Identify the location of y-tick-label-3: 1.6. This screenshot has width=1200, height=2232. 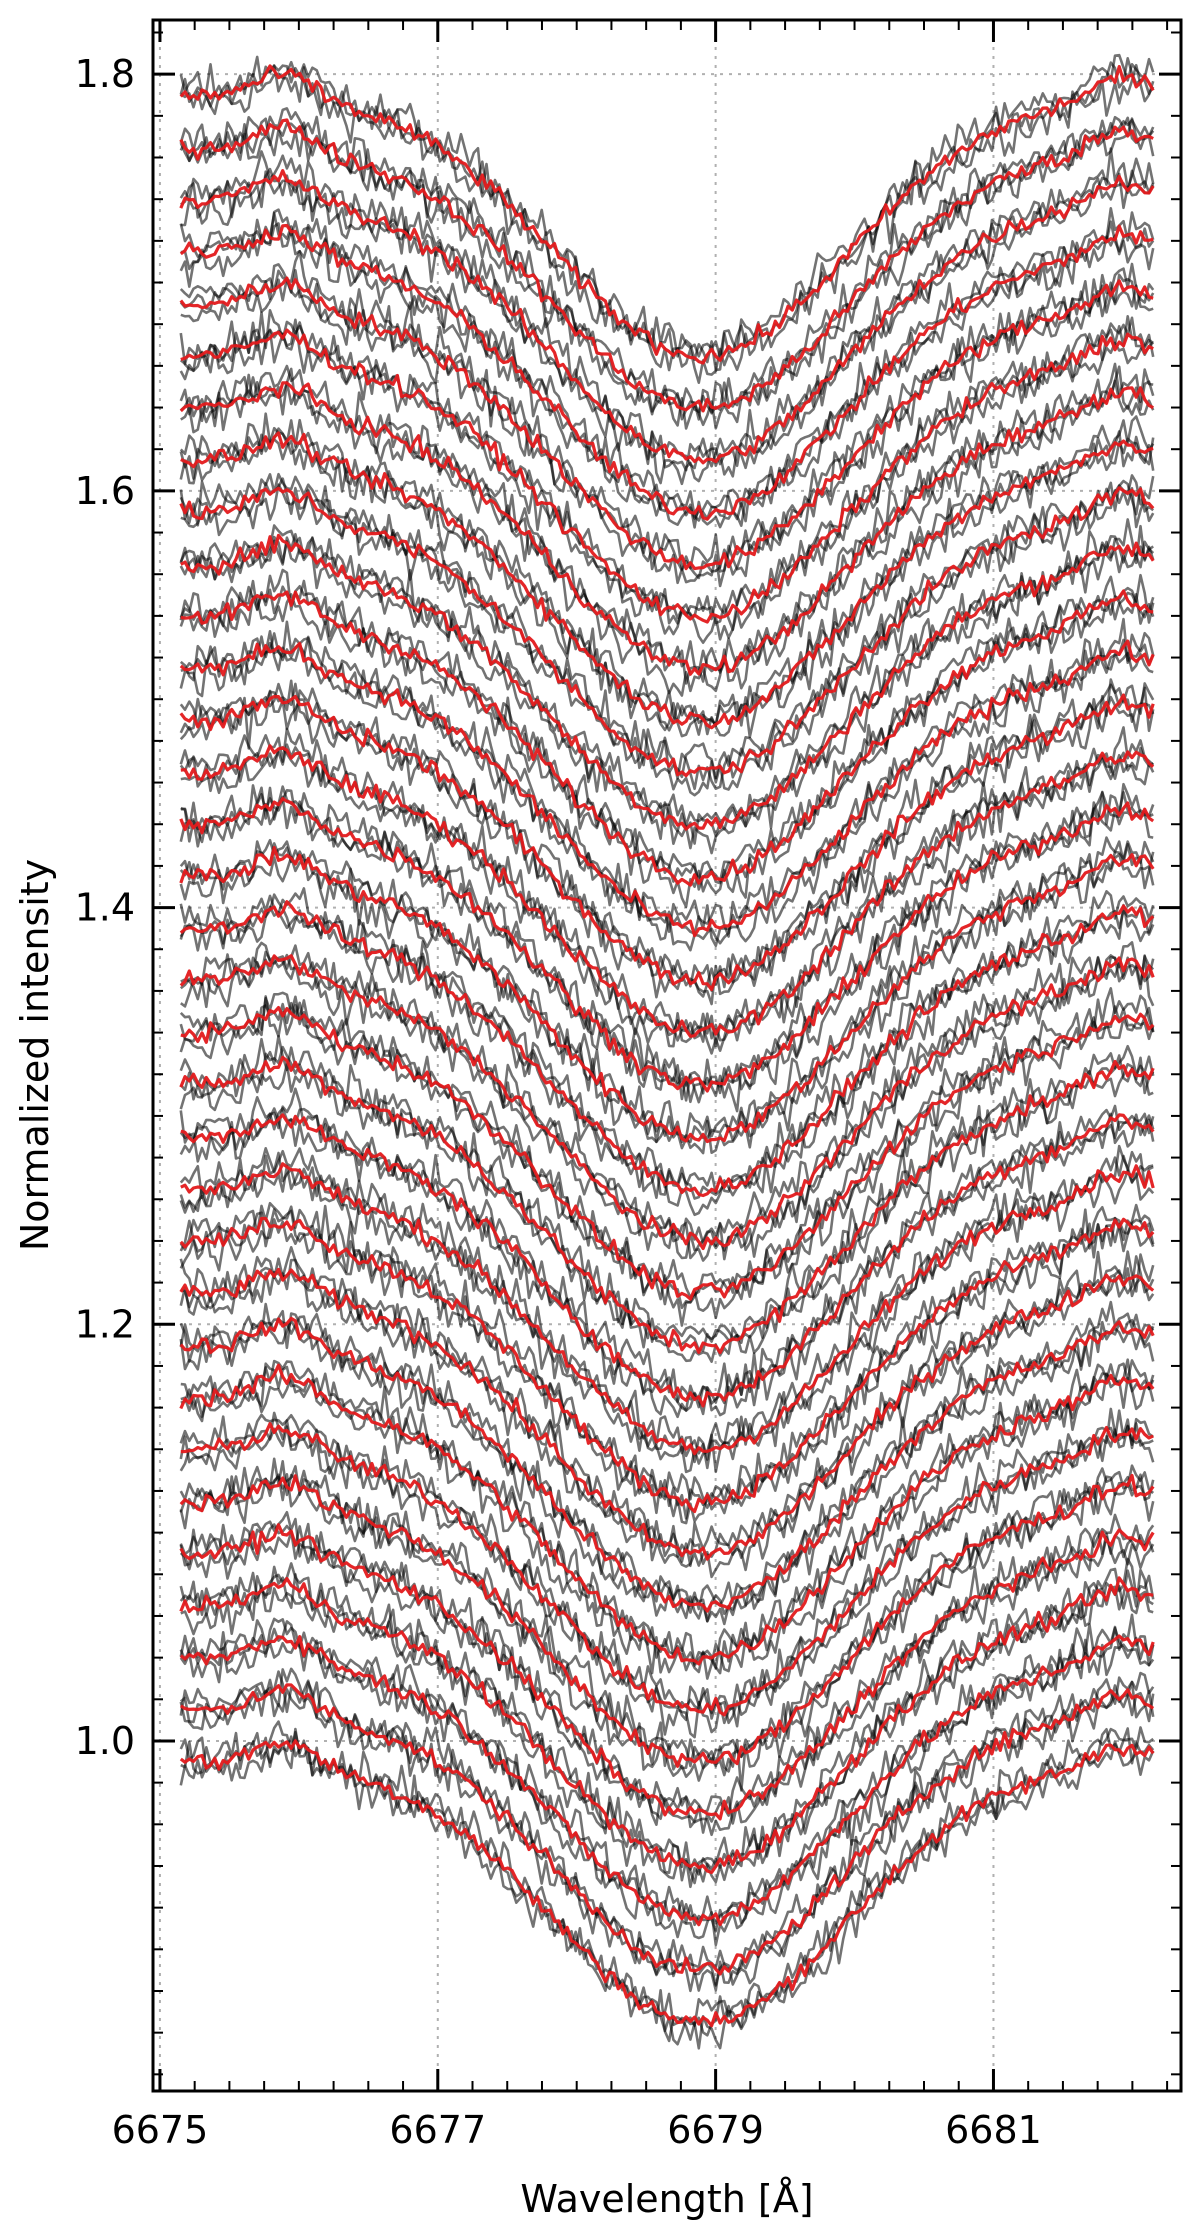
(105, 491).